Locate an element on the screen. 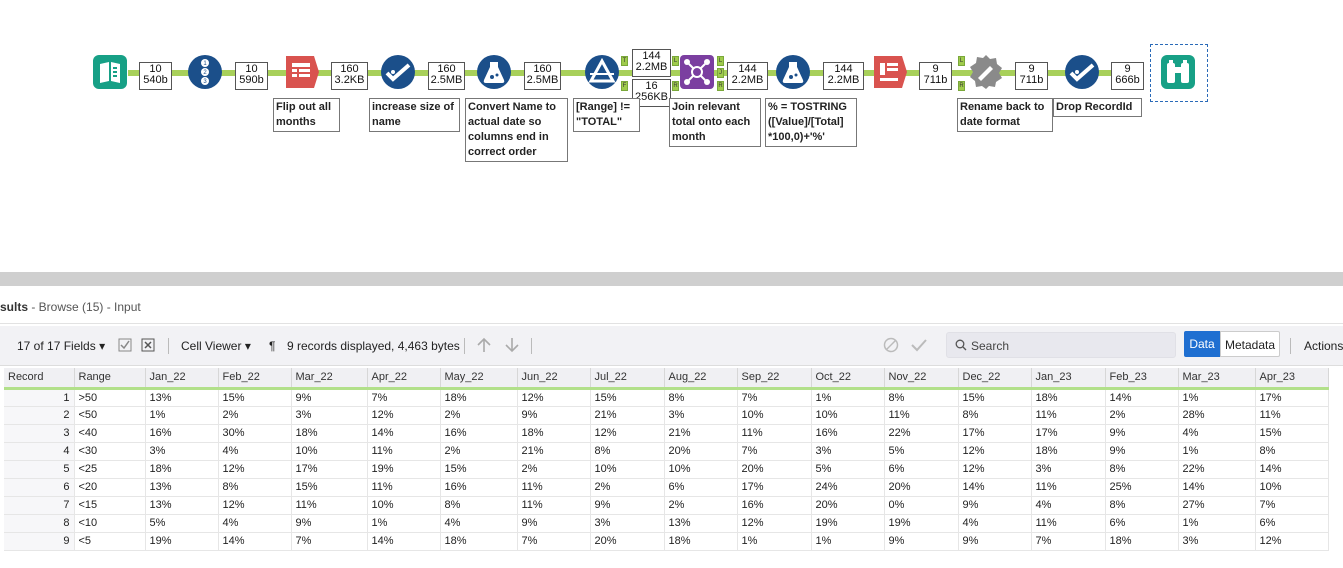 Image resolution: width=1343 pixels, height=568 pixels. table-cell: 30% is located at coordinates (255, 433).